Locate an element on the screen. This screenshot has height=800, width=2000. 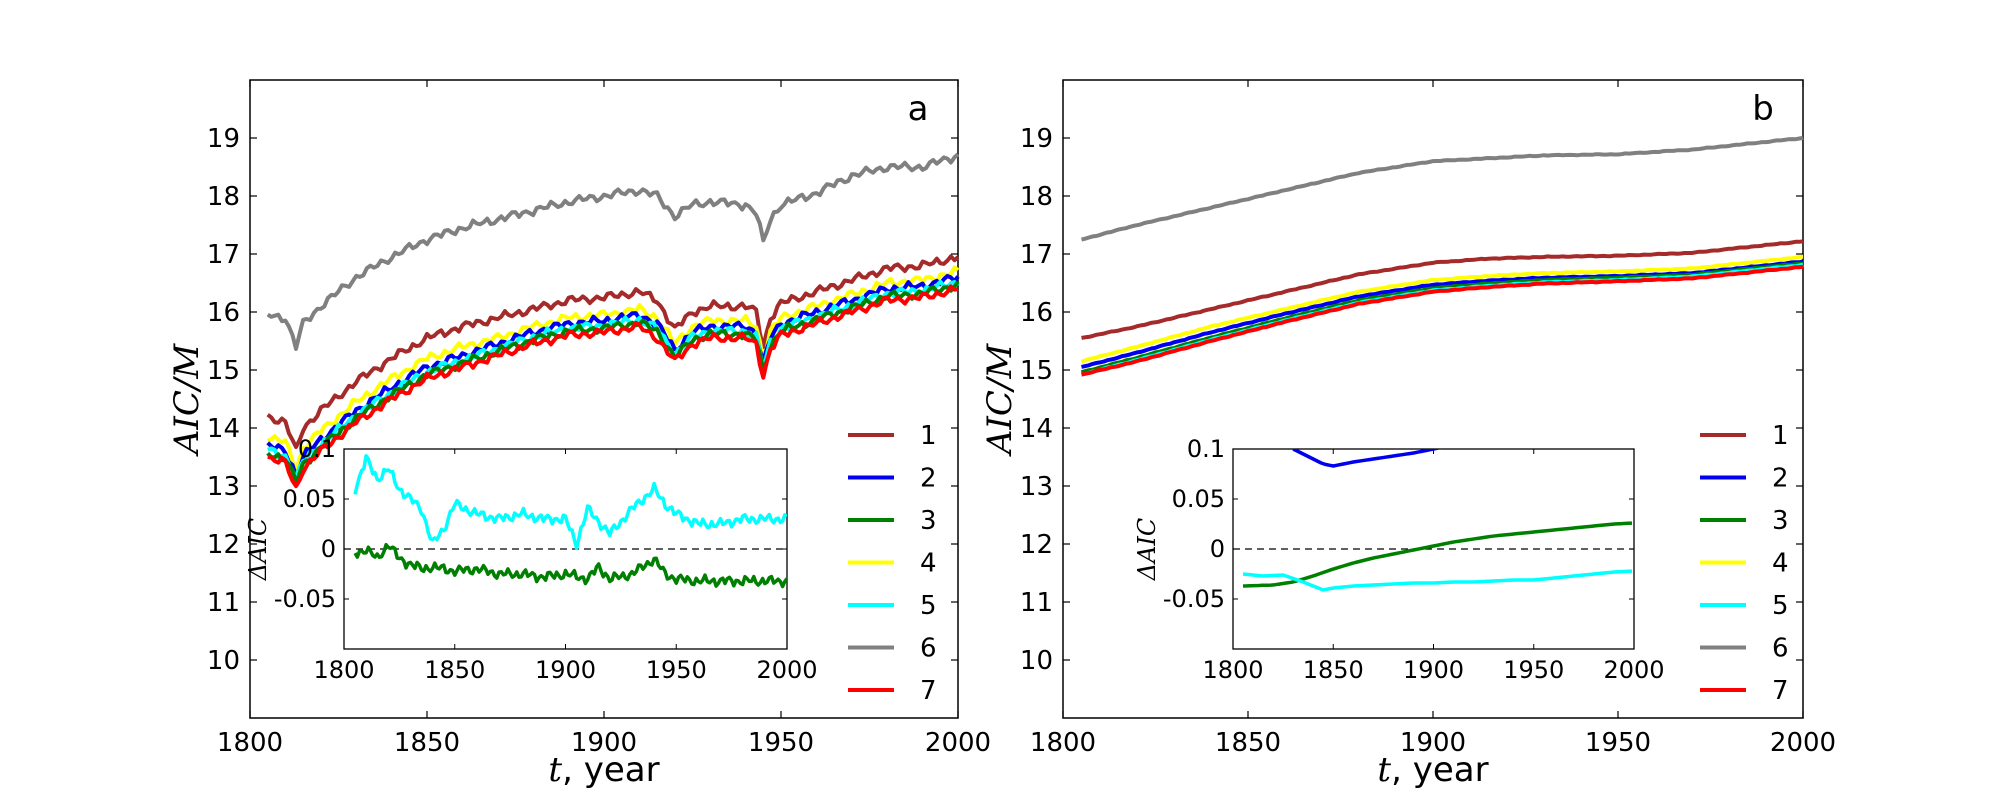
panel-label: a is located at coordinates (918, 109).